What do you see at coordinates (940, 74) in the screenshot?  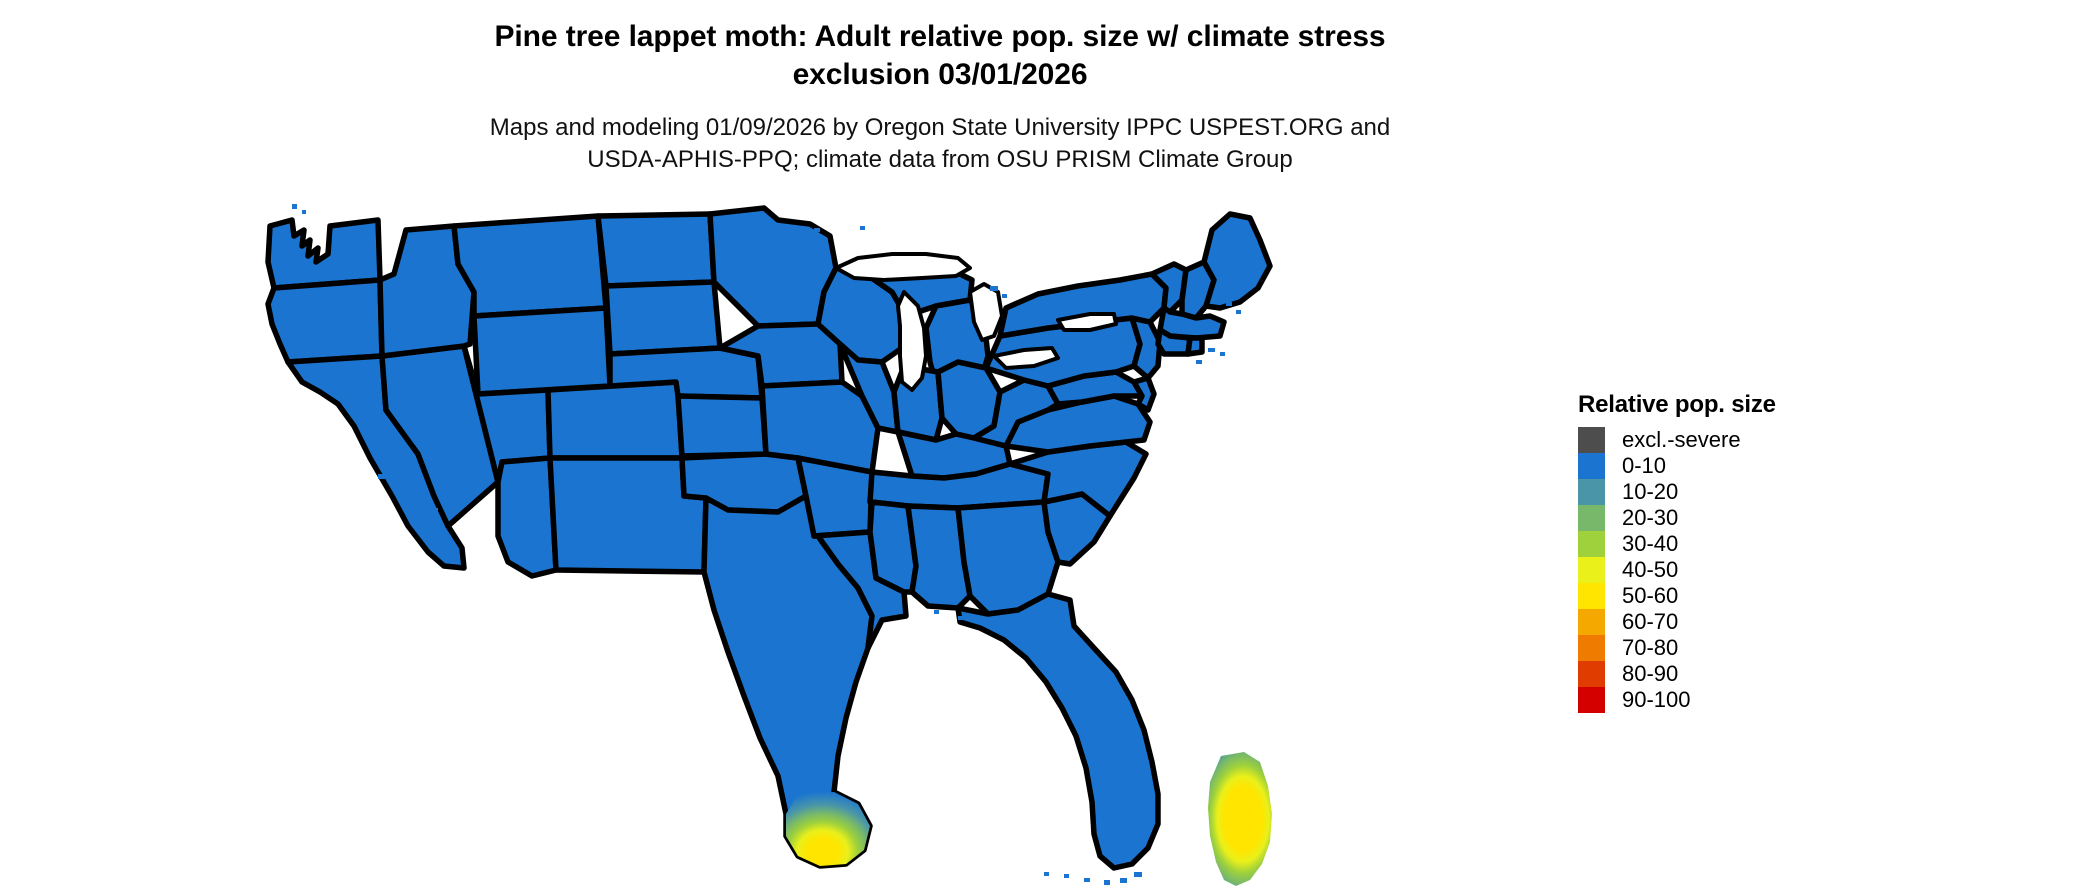 I see `page-title-line-2: exclusion 03/01/2026` at bounding box center [940, 74].